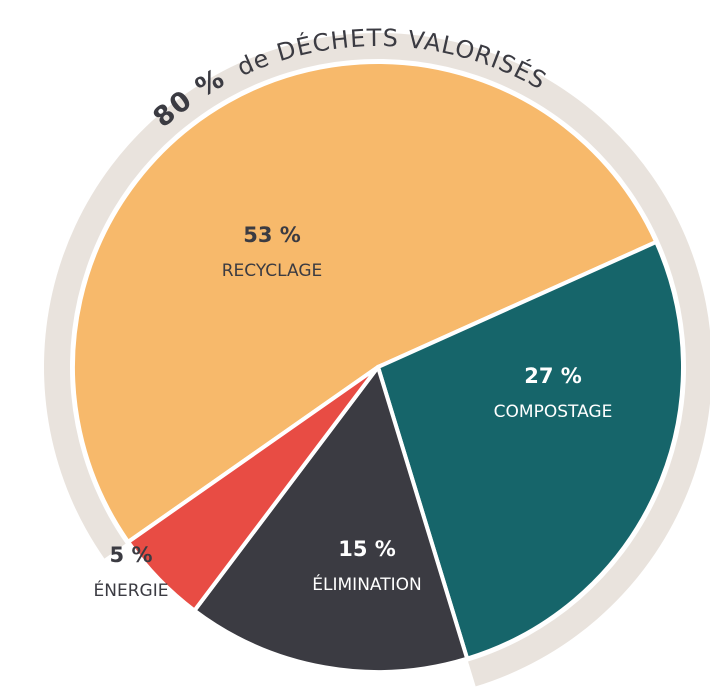 Image resolution: width=710 pixels, height=694 pixels. I want to click on value-label: 15 %, so click(367, 549).